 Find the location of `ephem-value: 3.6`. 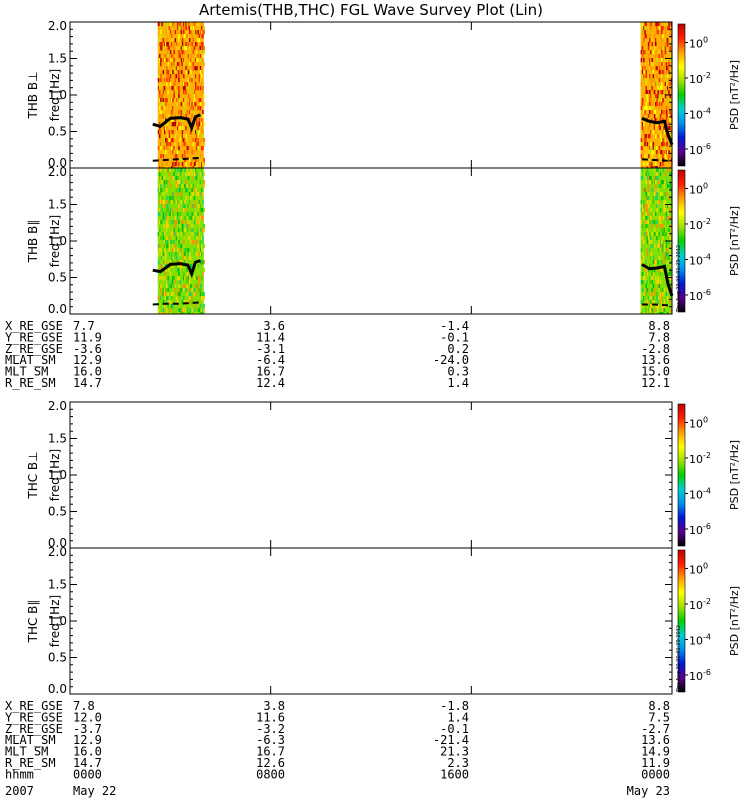

ephem-value: 3.6 is located at coordinates (274, 326).